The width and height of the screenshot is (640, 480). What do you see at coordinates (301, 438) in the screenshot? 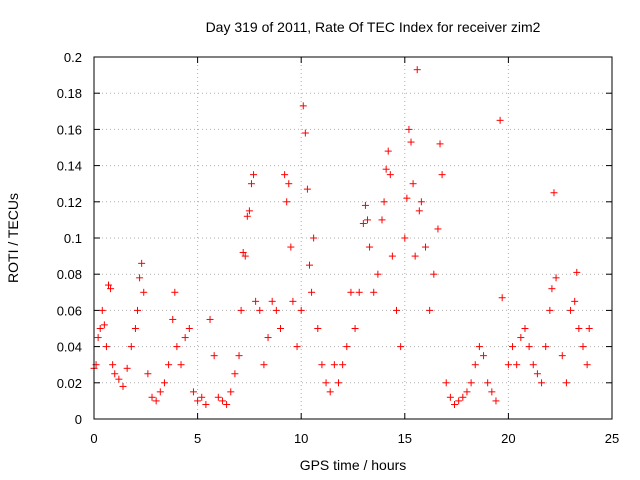
I see `x-tick-label: 10` at bounding box center [301, 438].